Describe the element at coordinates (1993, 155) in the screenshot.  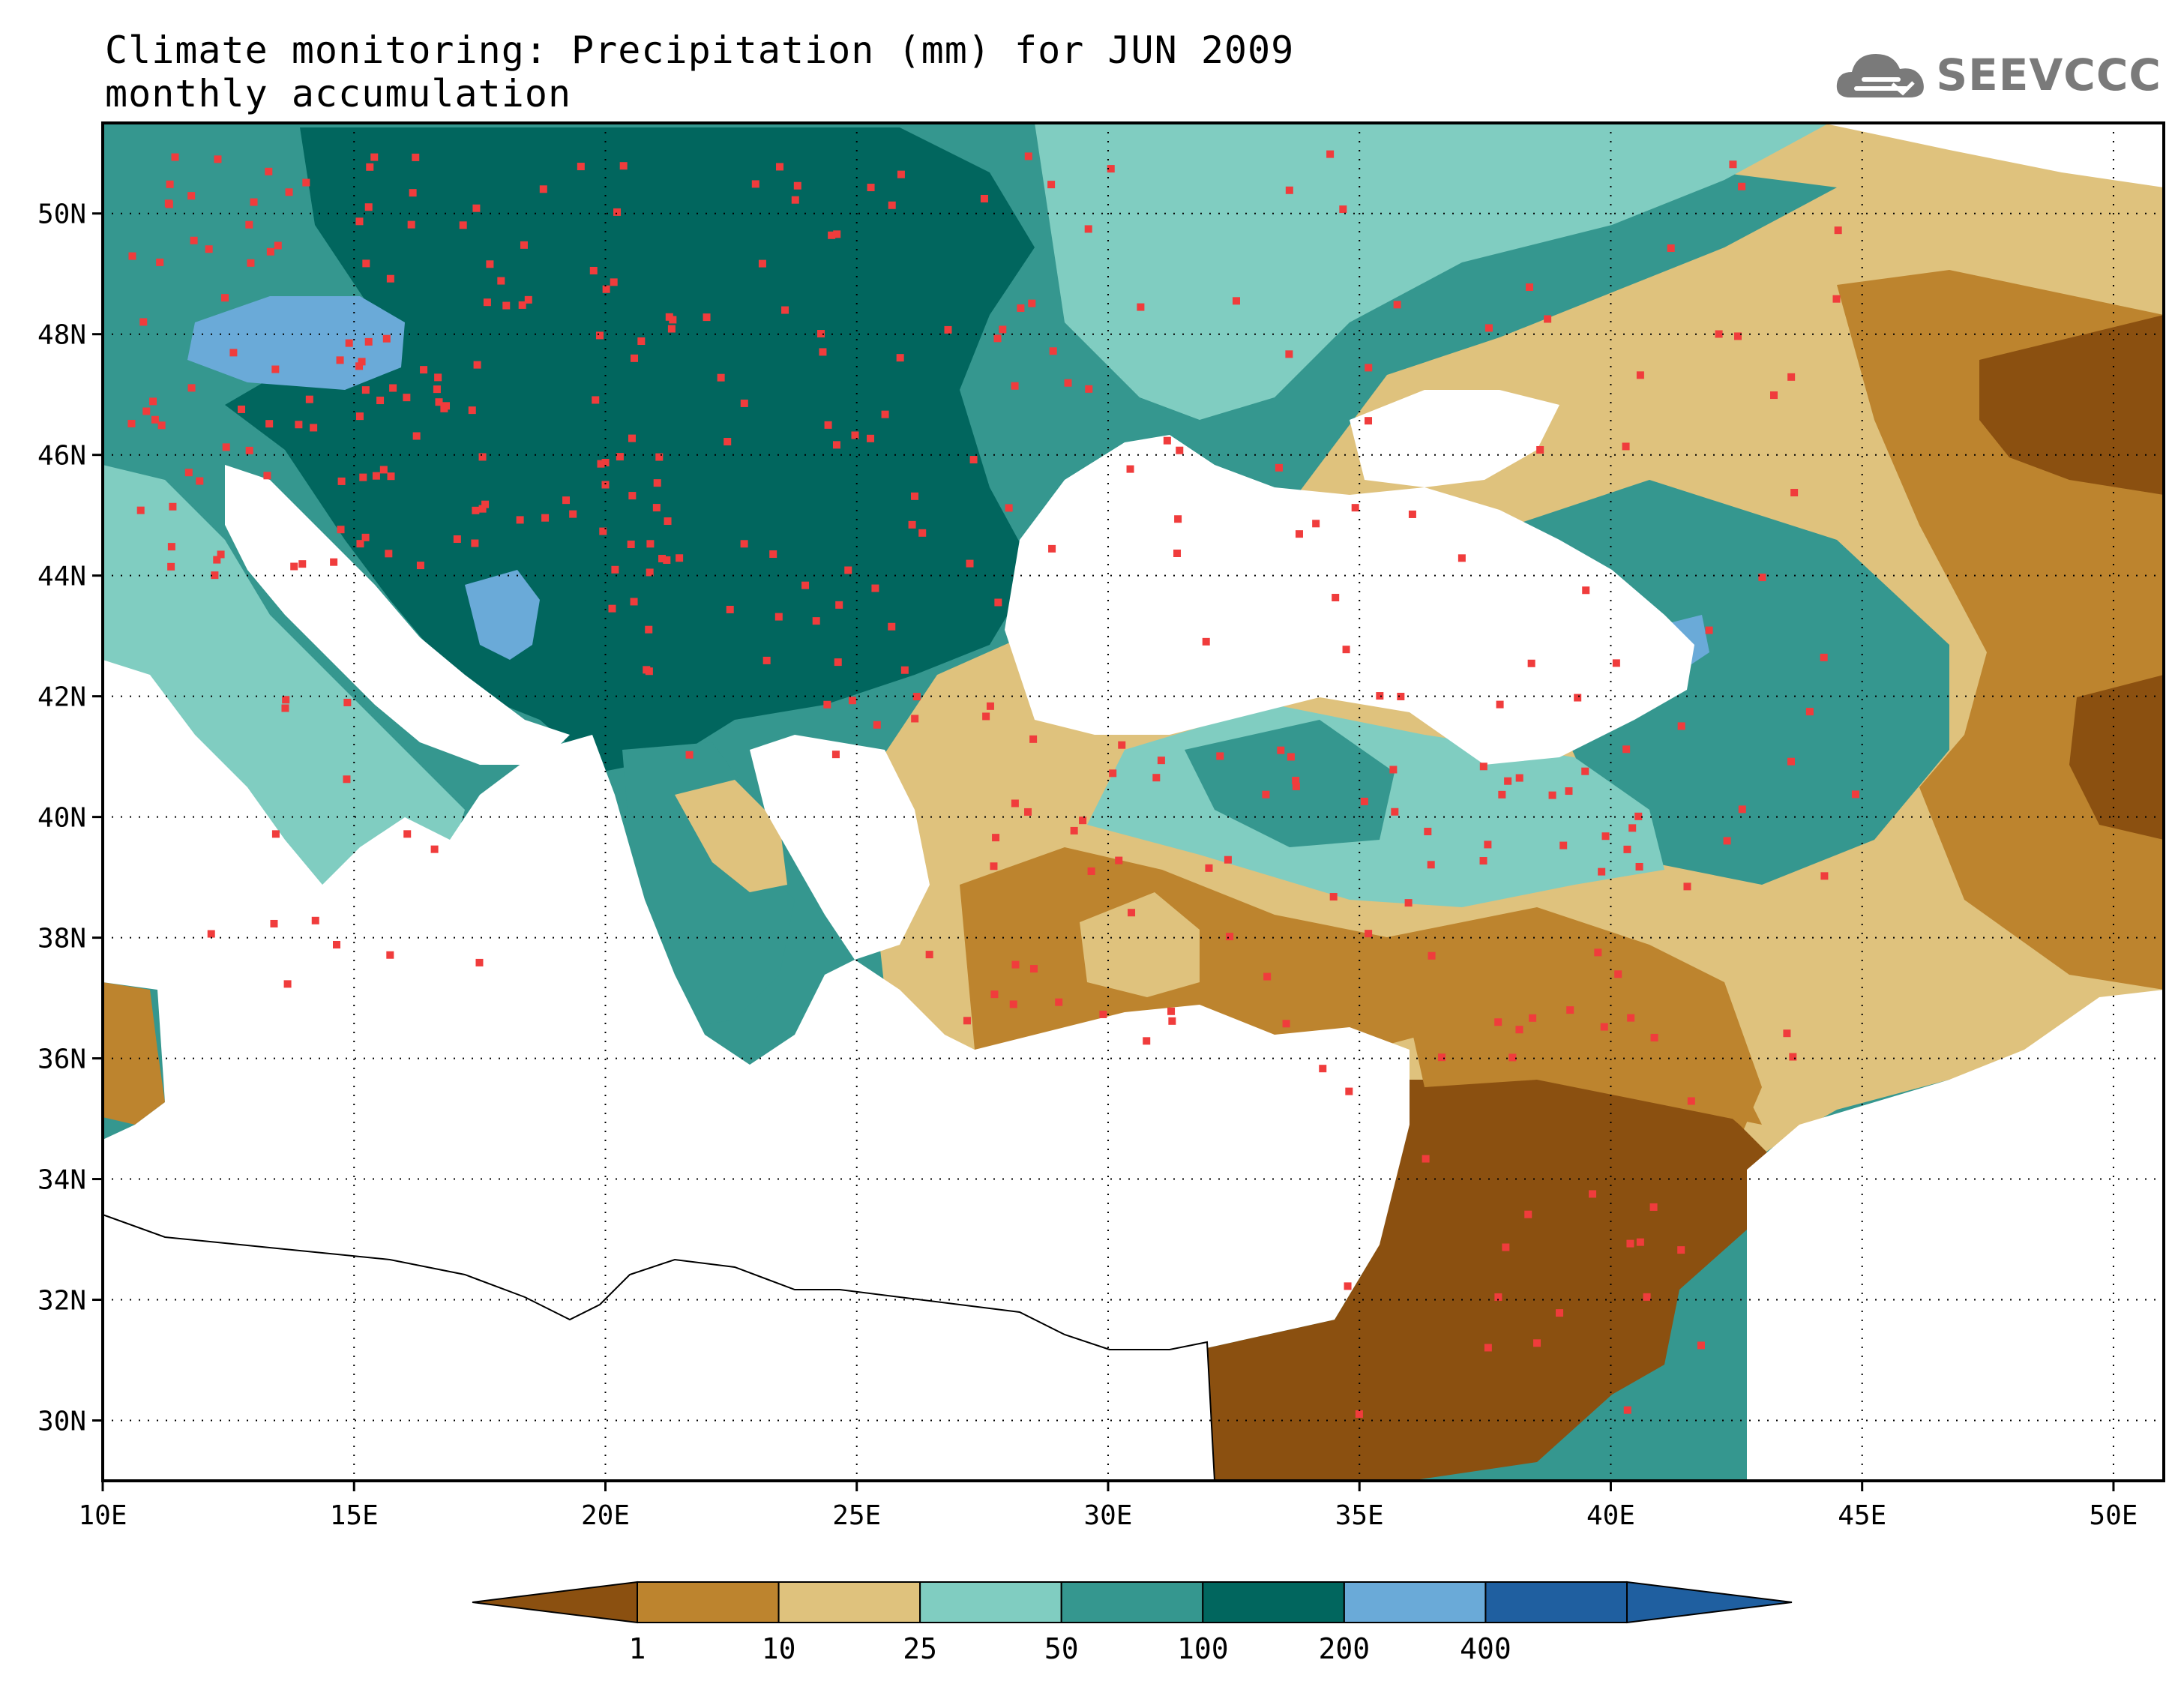
I see `caspian-unmasked` at that location.